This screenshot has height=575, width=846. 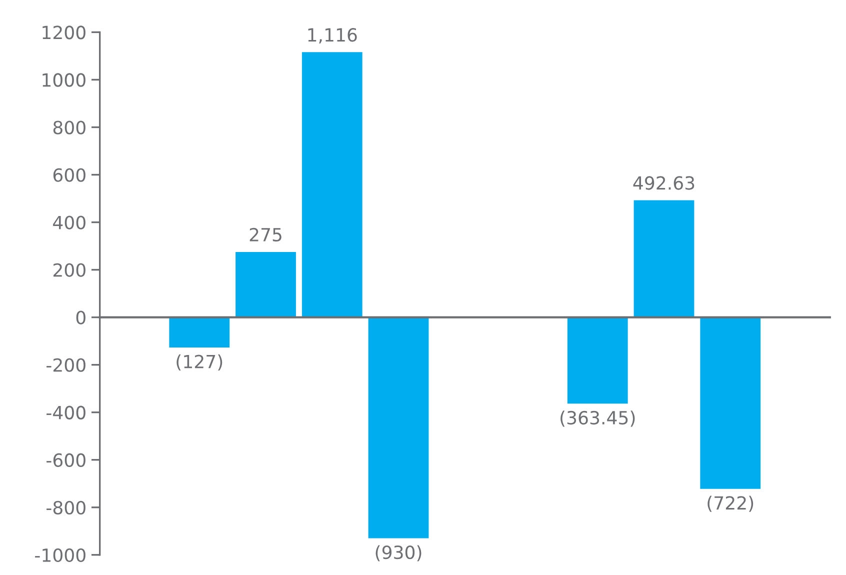 What do you see at coordinates (663, 183) in the screenshot?
I see `data-label: 492.63` at bounding box center [663, 183].